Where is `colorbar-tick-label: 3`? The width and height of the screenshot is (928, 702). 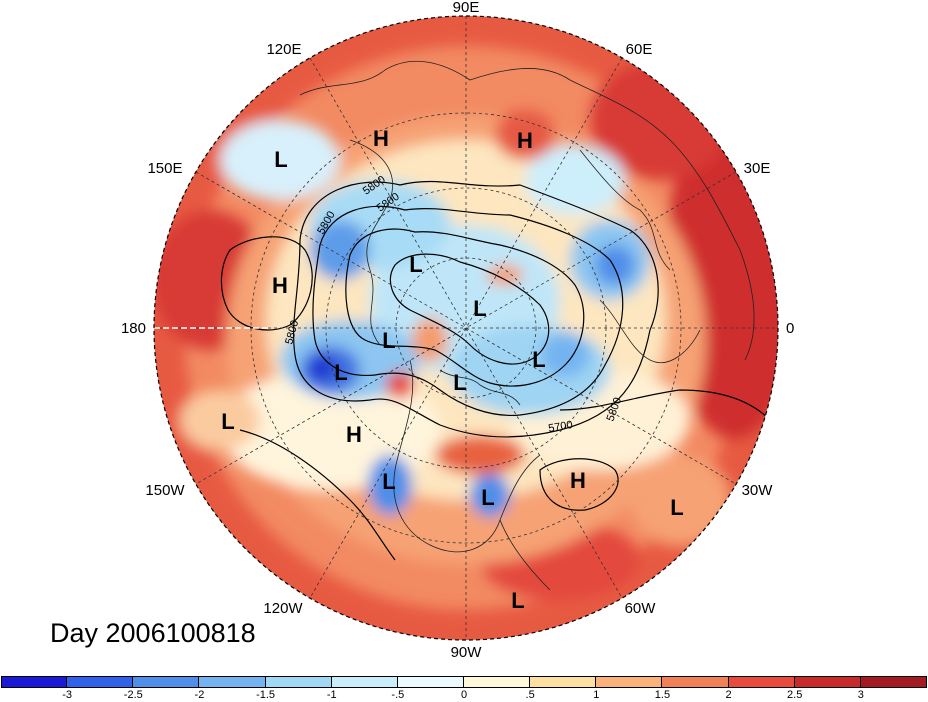
colorbar-tick-label: 3 is located at coordinates (860, 695).